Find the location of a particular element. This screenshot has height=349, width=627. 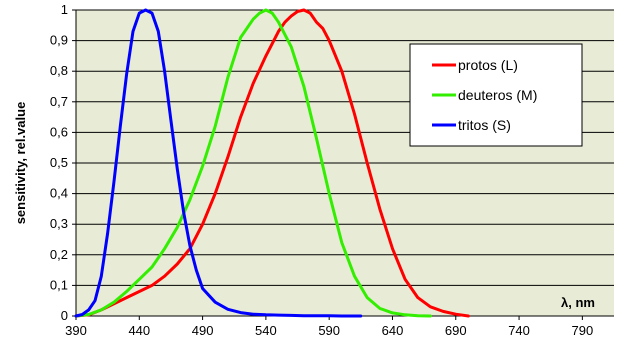

x-tick-label: 690 is located at coordinates (456, 330).